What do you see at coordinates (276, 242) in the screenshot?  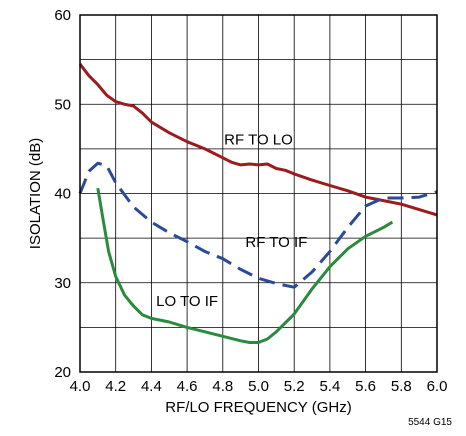 I see `series-annotation: RF TO IF` at bounding box center [276, 242].